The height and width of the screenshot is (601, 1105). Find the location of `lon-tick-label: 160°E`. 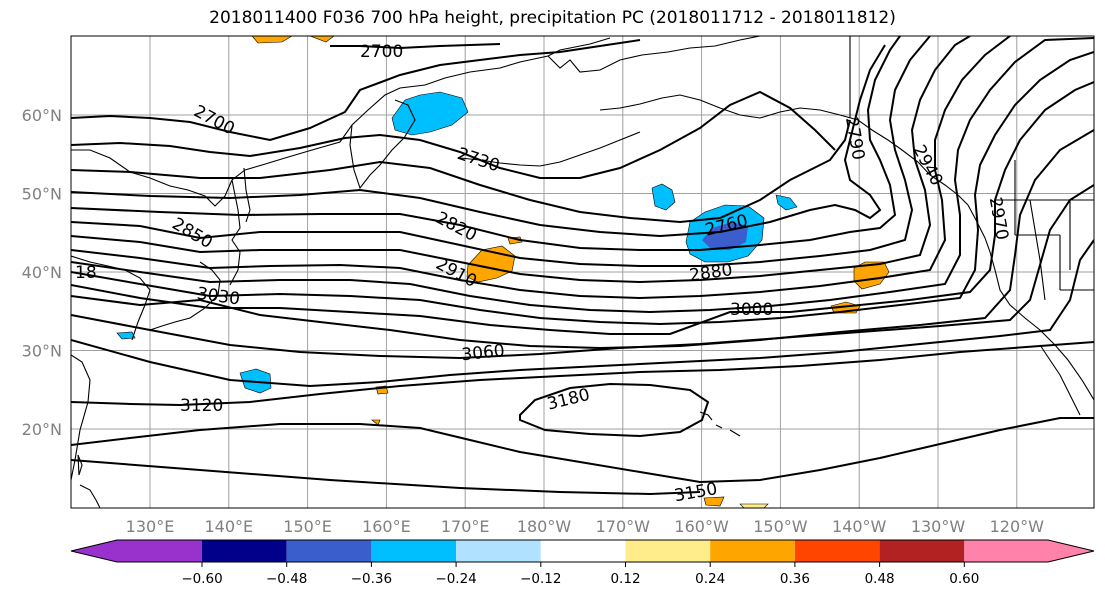

lon-tick-label: 160°E is located at coordinates (386, 526).